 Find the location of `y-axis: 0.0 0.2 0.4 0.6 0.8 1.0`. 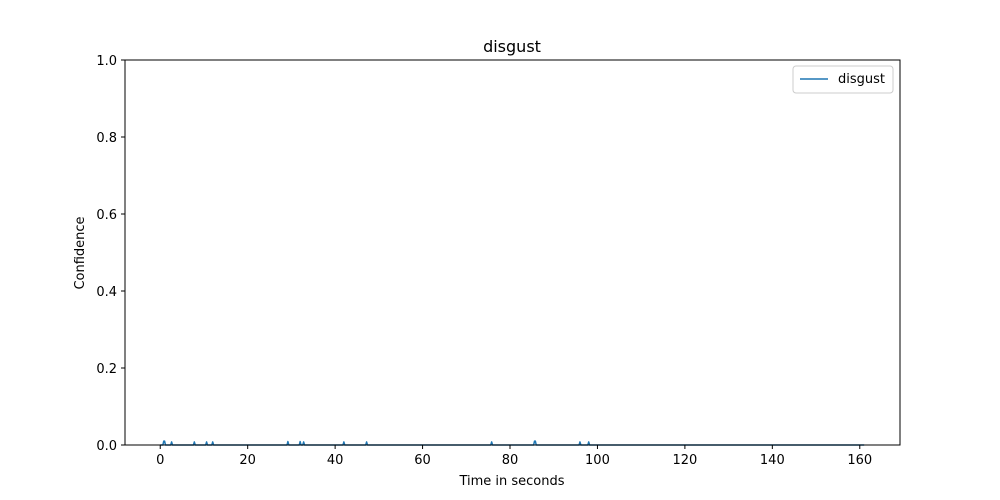

y-axis: 0.0 0.2 0.4 0.6 0.8 1.0 is located at coordinates (110, 254).